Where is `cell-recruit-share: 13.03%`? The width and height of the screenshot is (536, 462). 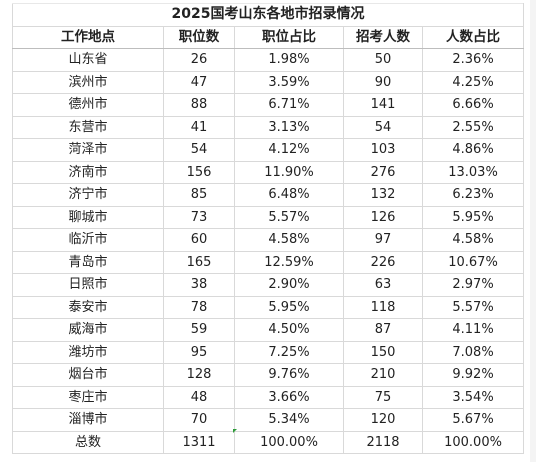 cell-recruit-share: 13.03% is located at coordinates (473, 172).